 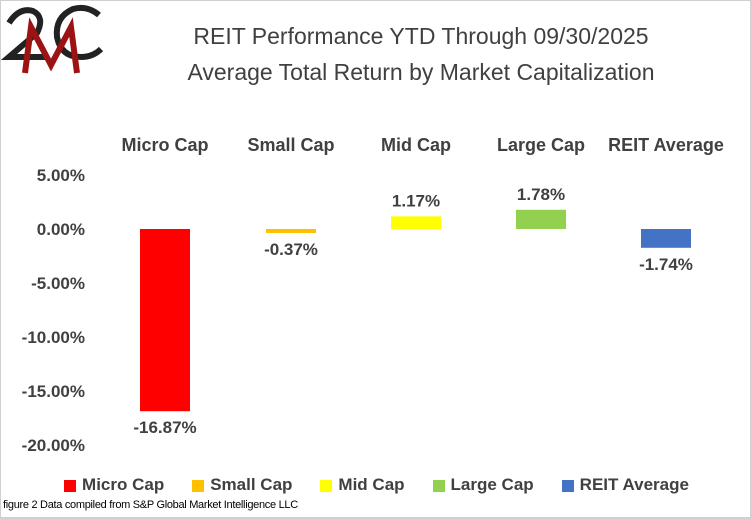 What do you see at coordinates (416, 145) in the screenshot?
I see `category-label: Mid Cap` at bounding box center [416, 145].